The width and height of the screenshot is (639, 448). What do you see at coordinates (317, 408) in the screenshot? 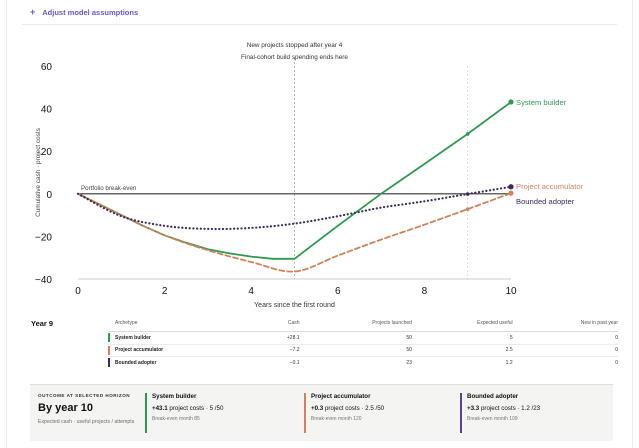
I see `card-value: +0.3` at bounding box center [317, 408].